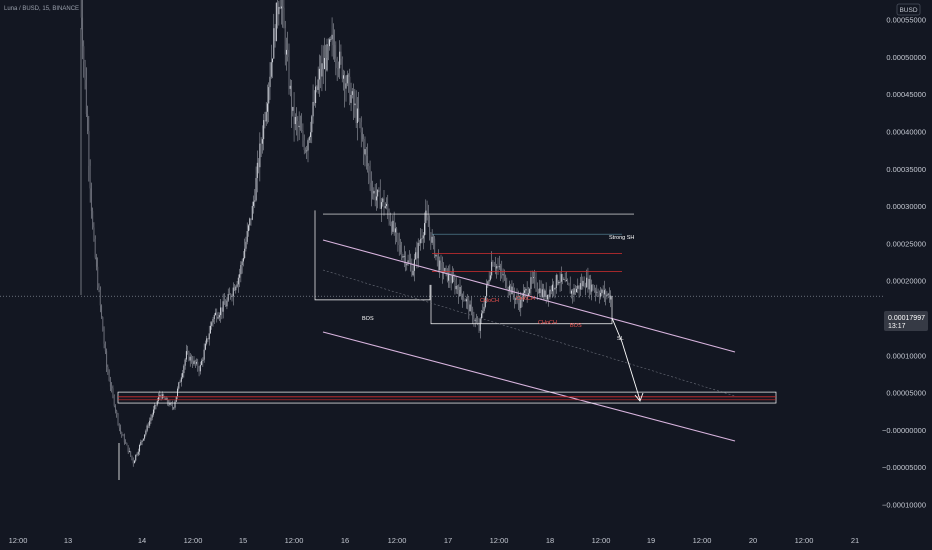  Describe the element at coordinates (906, 318) in the screenshot. I see `last-price-value: 0.00017997` at that location.